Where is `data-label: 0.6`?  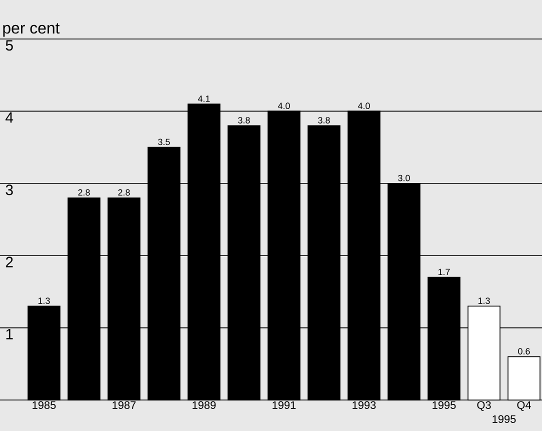
data-label: 0.6 is located at coordinates (524, 351).